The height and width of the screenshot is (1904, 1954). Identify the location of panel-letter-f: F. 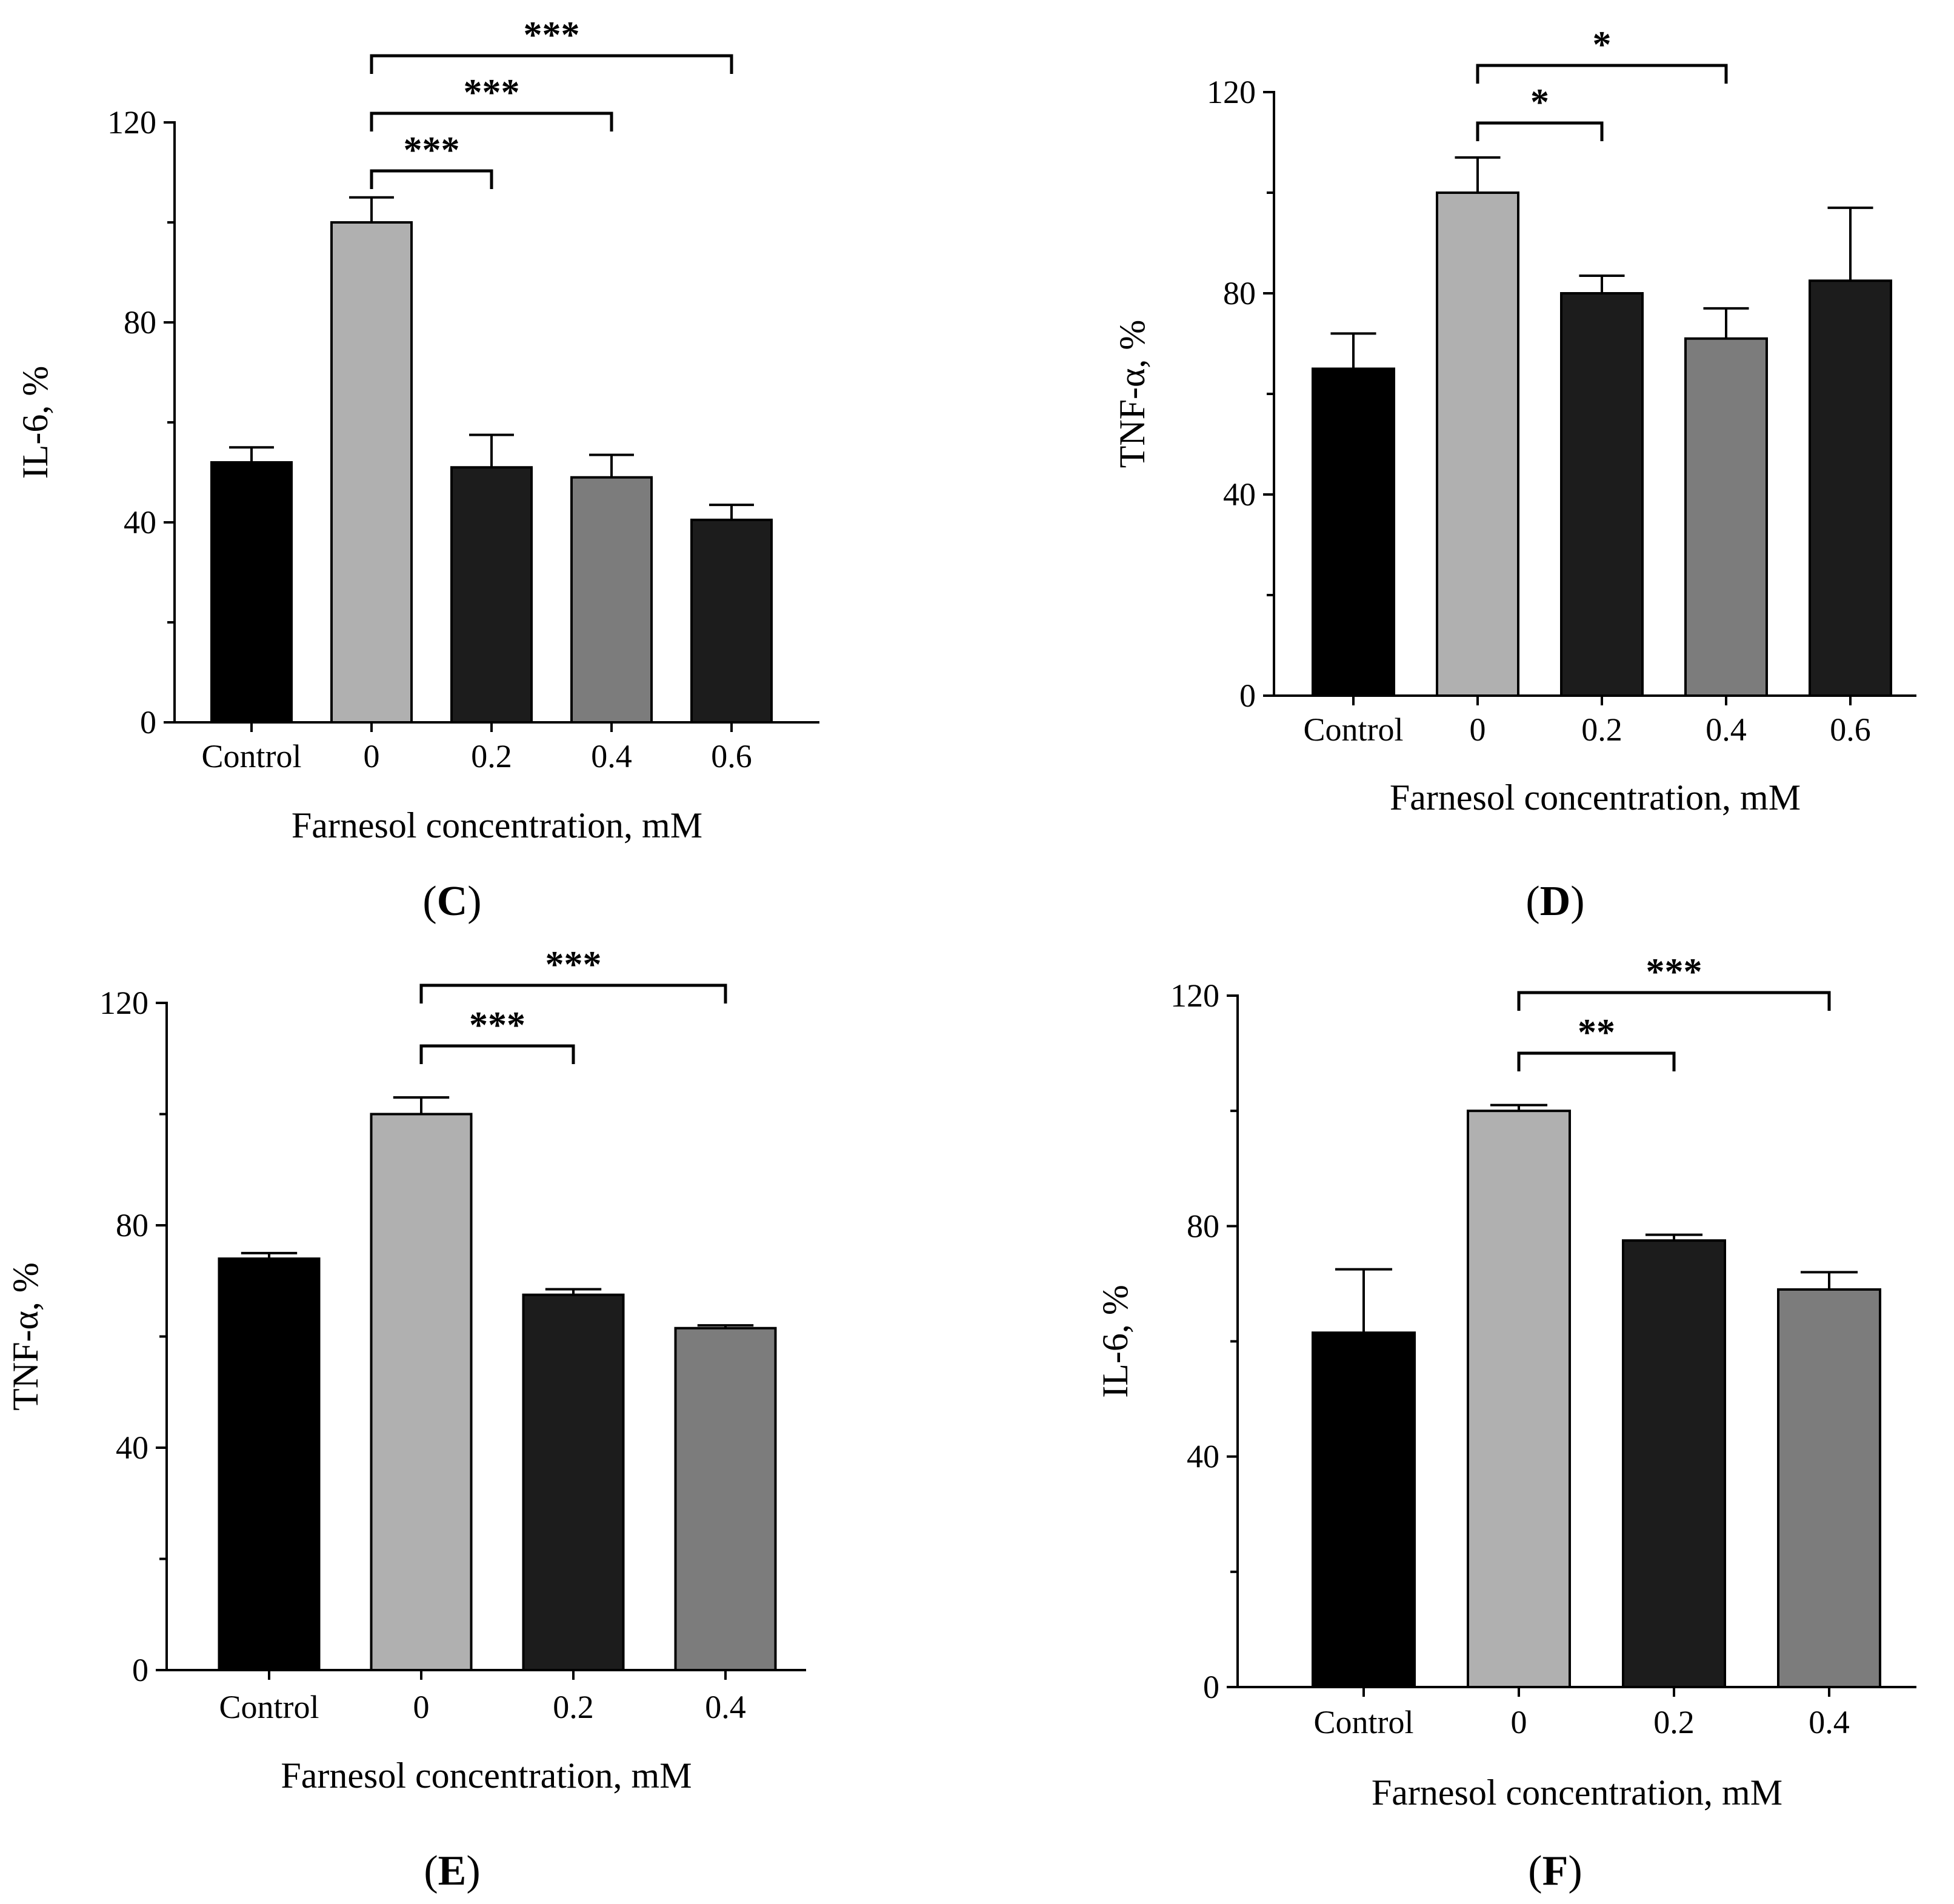
(1555, 1871).